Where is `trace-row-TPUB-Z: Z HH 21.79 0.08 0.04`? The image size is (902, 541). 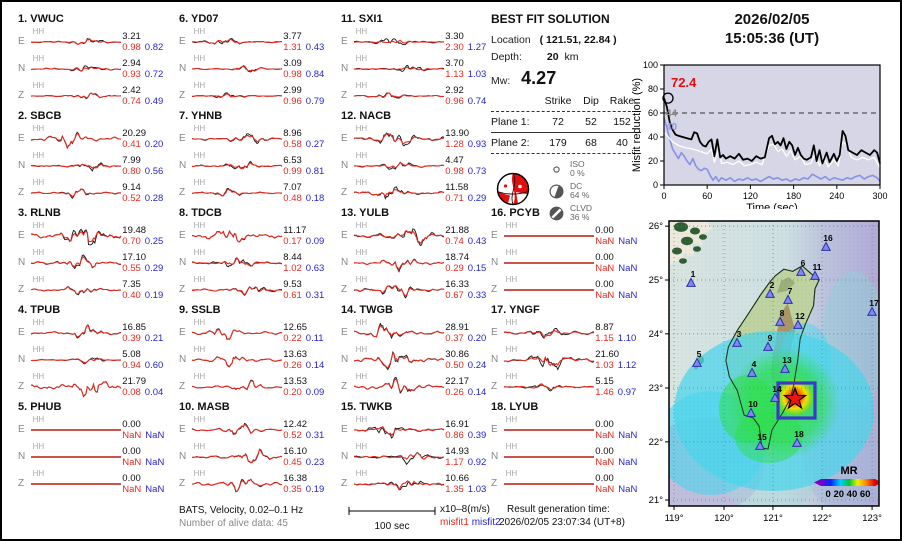
trace-row-TPUB-Z: Z HH 21.79 0.08 0.04 is located at coordinates (94, 386).